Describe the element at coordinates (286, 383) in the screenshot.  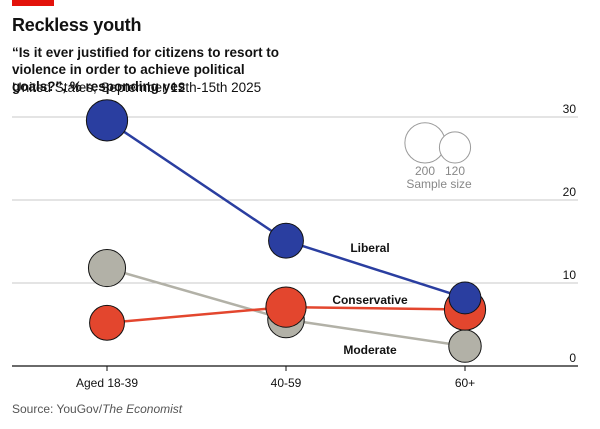
I see `x-tick-label: 40-59` at that location.